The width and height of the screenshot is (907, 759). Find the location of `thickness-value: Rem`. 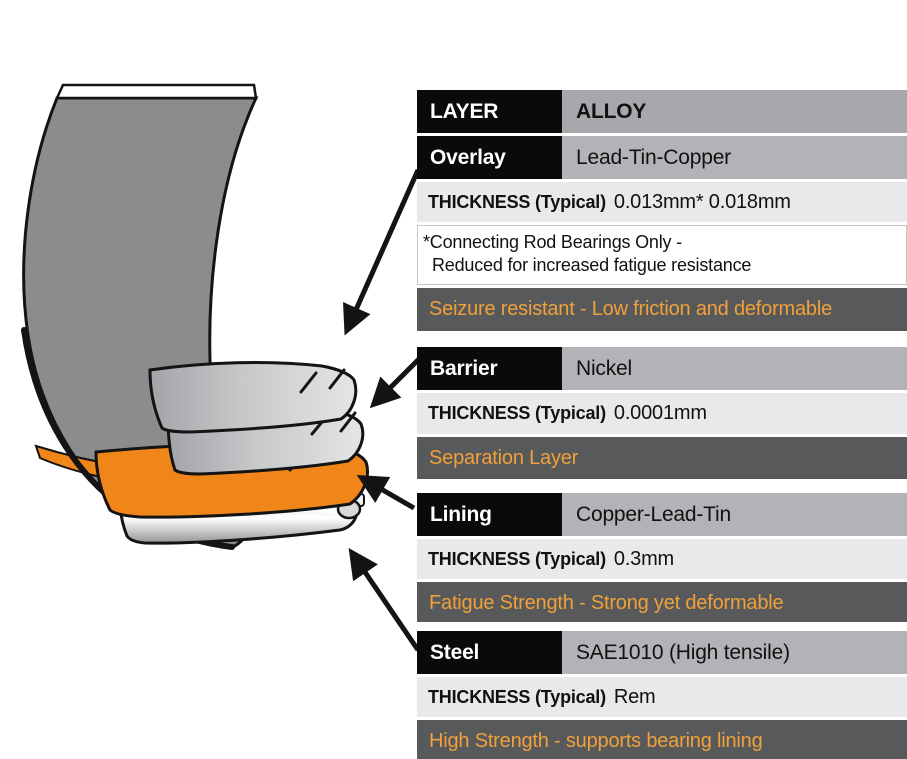

thickness-value: Rem is located at coordinates (634, 696).